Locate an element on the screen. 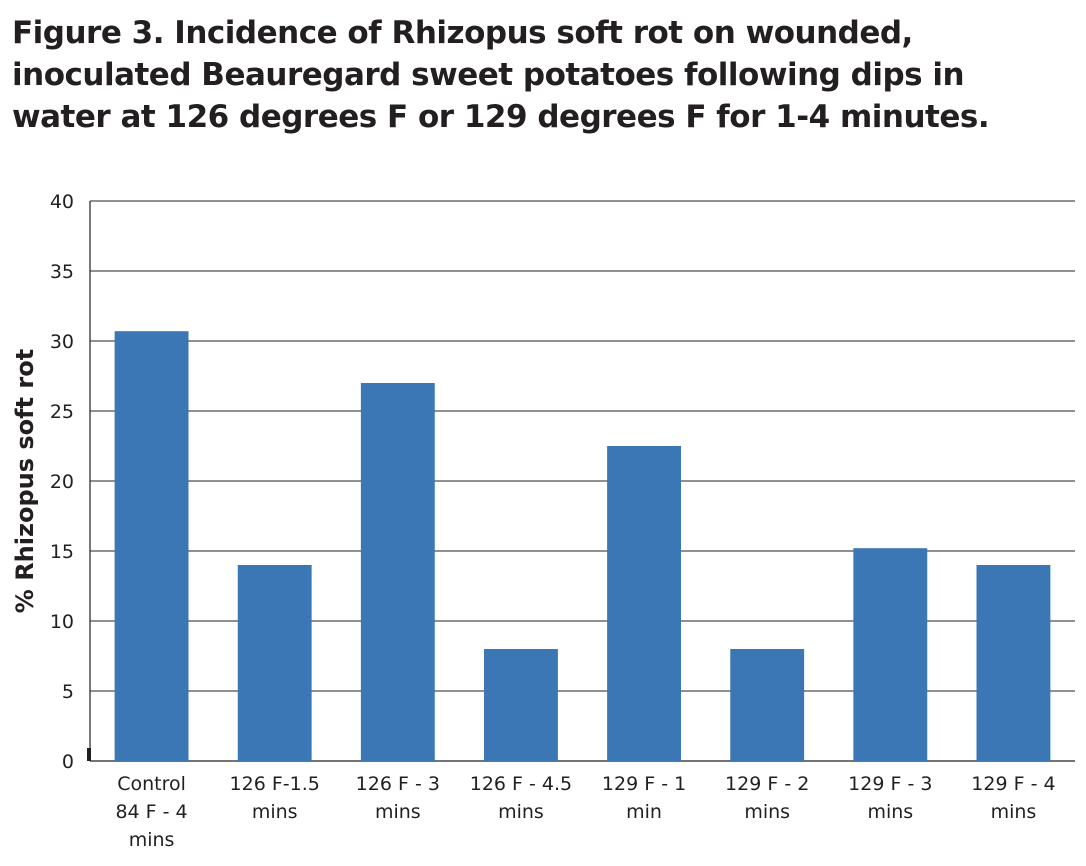 This screenshot has width=1086, height=866. y-axis-title: % Rhizopus soft rot is located at coordinates (25, 481).